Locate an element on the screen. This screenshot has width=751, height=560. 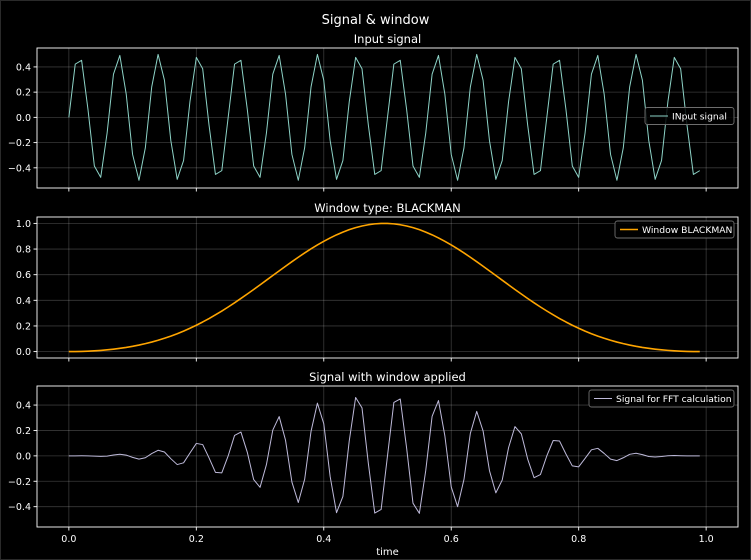
y-tick-label: 1.0 is located at coordinates (23, 224).